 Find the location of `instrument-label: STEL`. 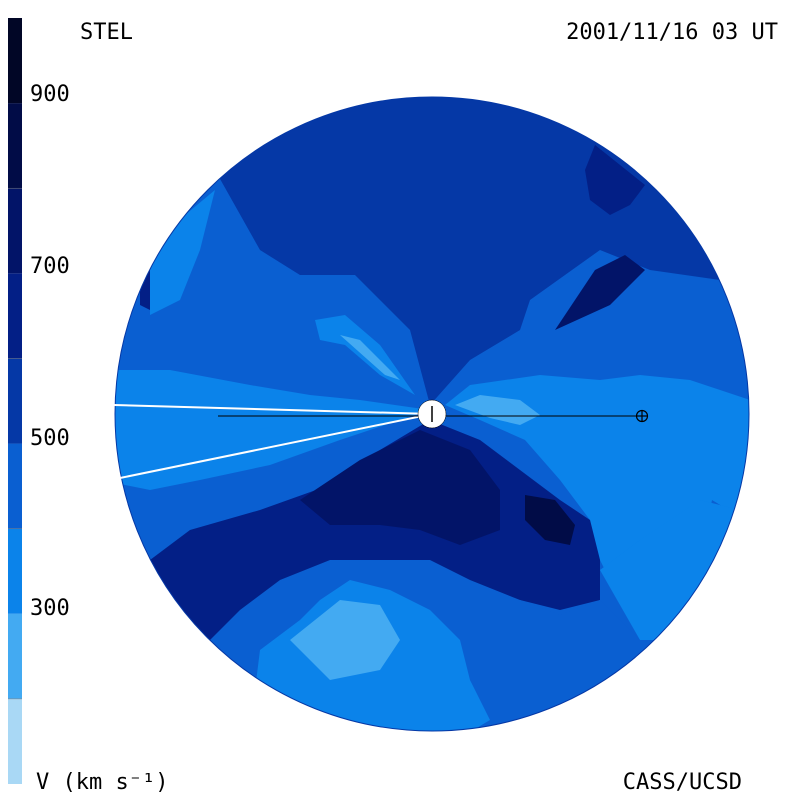

instrument-label: STEL is located at coordinates (106, 32).